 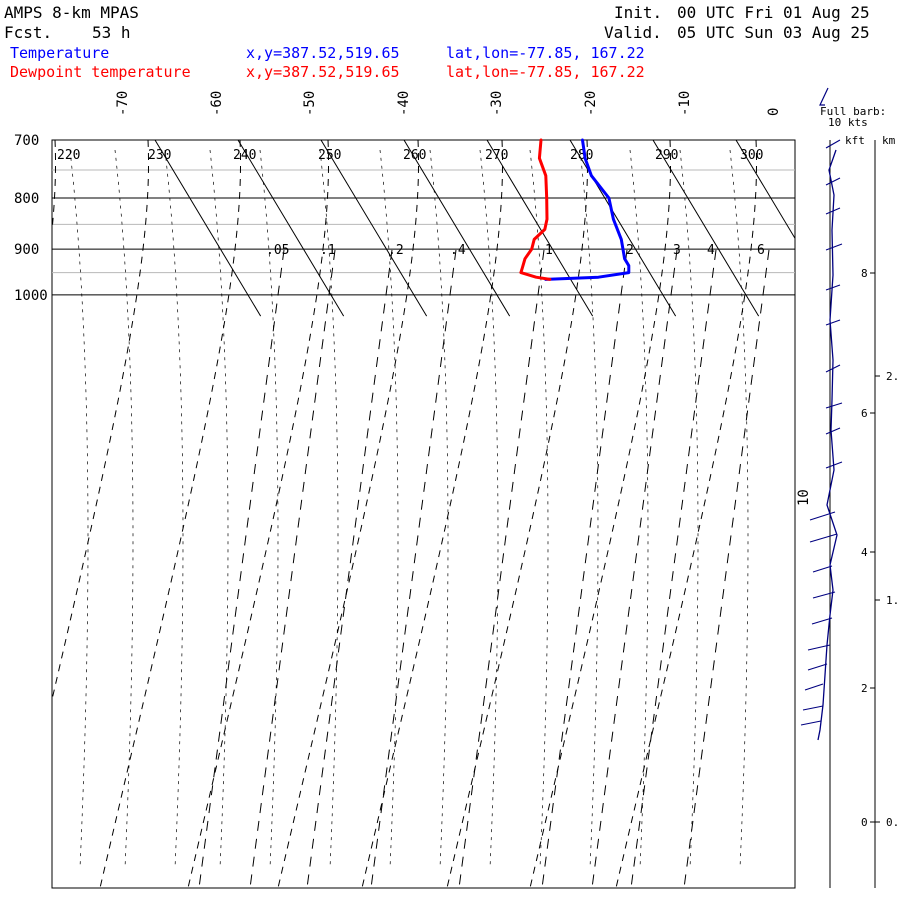 I want to click on barb-legend: Full barb: 10 kts, so click(x=852, y=108).